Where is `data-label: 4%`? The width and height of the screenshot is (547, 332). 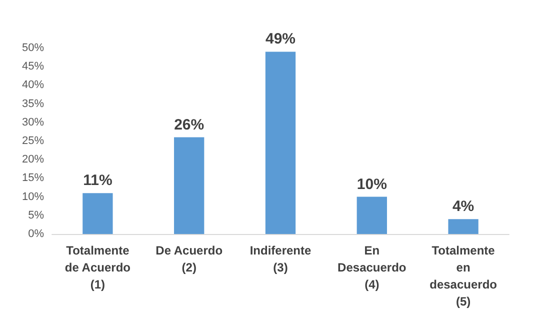 data-label: 4% is located at coordinates (463, 207).